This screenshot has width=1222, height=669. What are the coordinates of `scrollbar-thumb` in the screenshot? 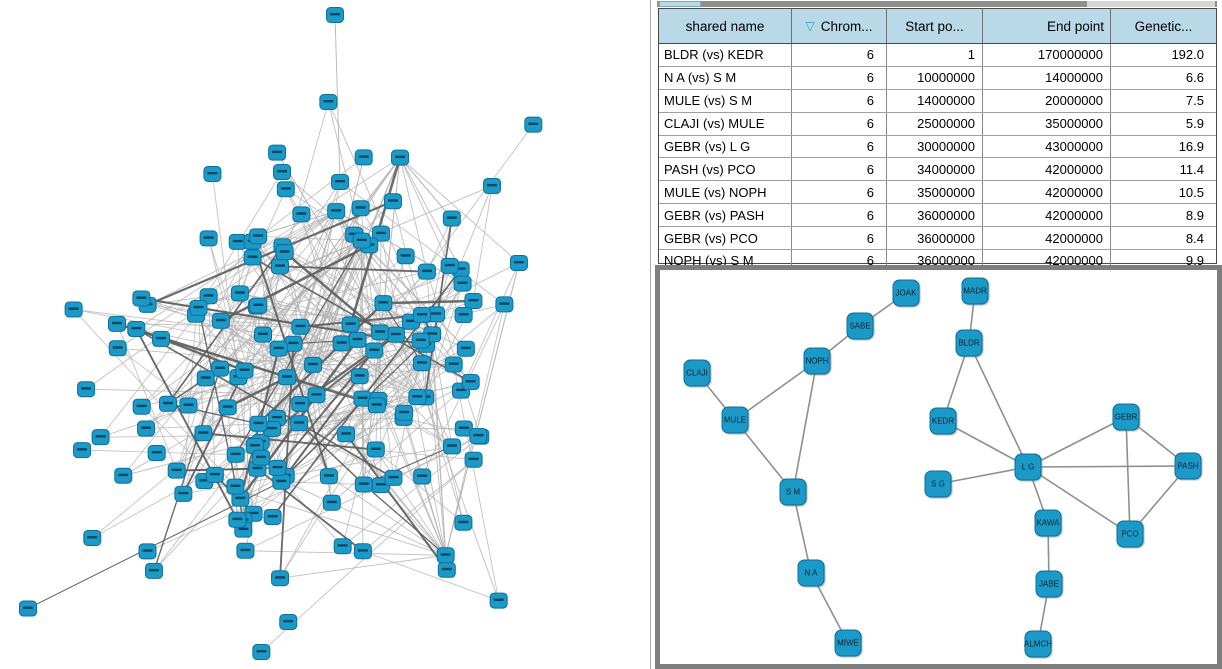 It's located at (680, 4).